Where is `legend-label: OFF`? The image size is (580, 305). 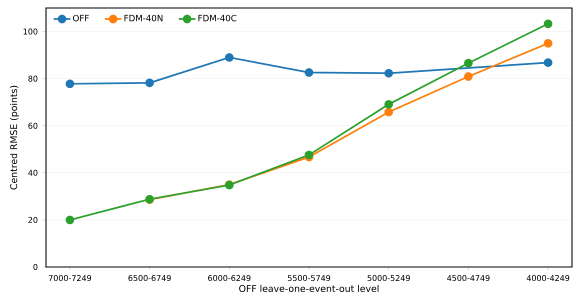
legend-label: OFF is located at coordinates (81, 18).